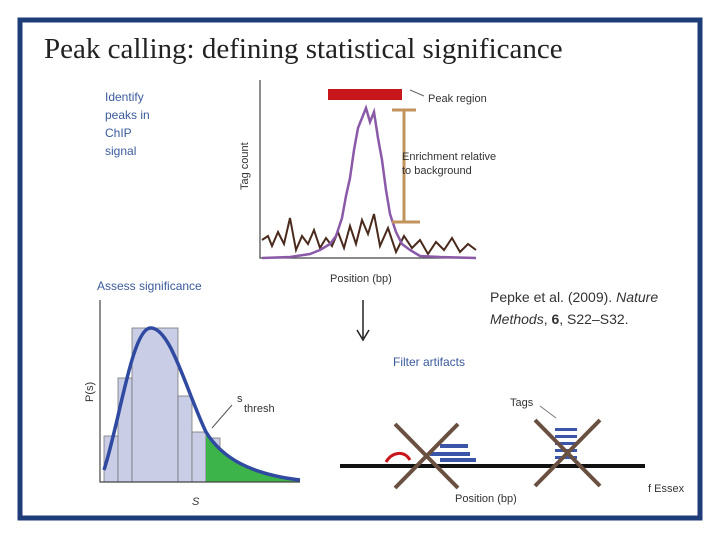 The width and height of the screenshot is (720, 540). What do you see at coordinates (245, 166) in the screenshot?
I see `y-label: Tag count` at bounding box center [245, 166].